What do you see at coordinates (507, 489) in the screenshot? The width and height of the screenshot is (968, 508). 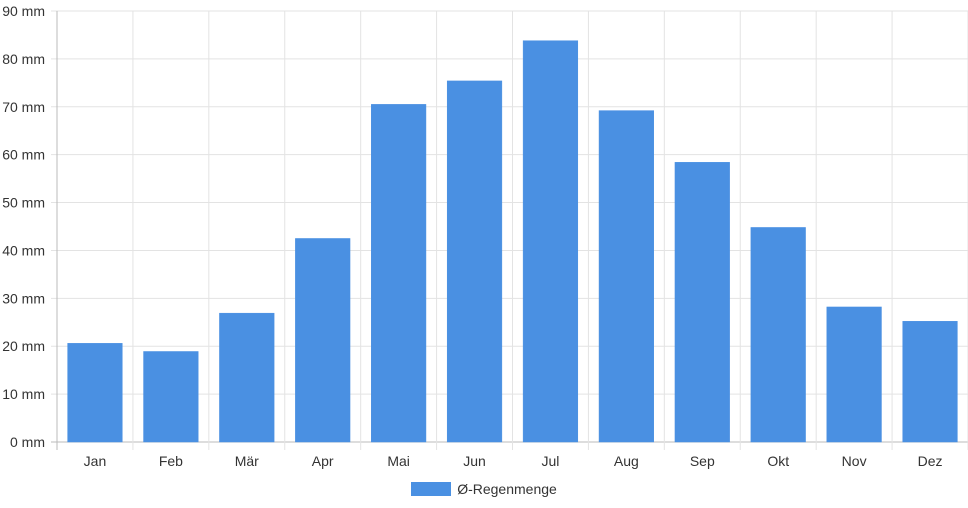 I see `legend-label: Ø-Regenmenge` at bounding box center [507, 489].